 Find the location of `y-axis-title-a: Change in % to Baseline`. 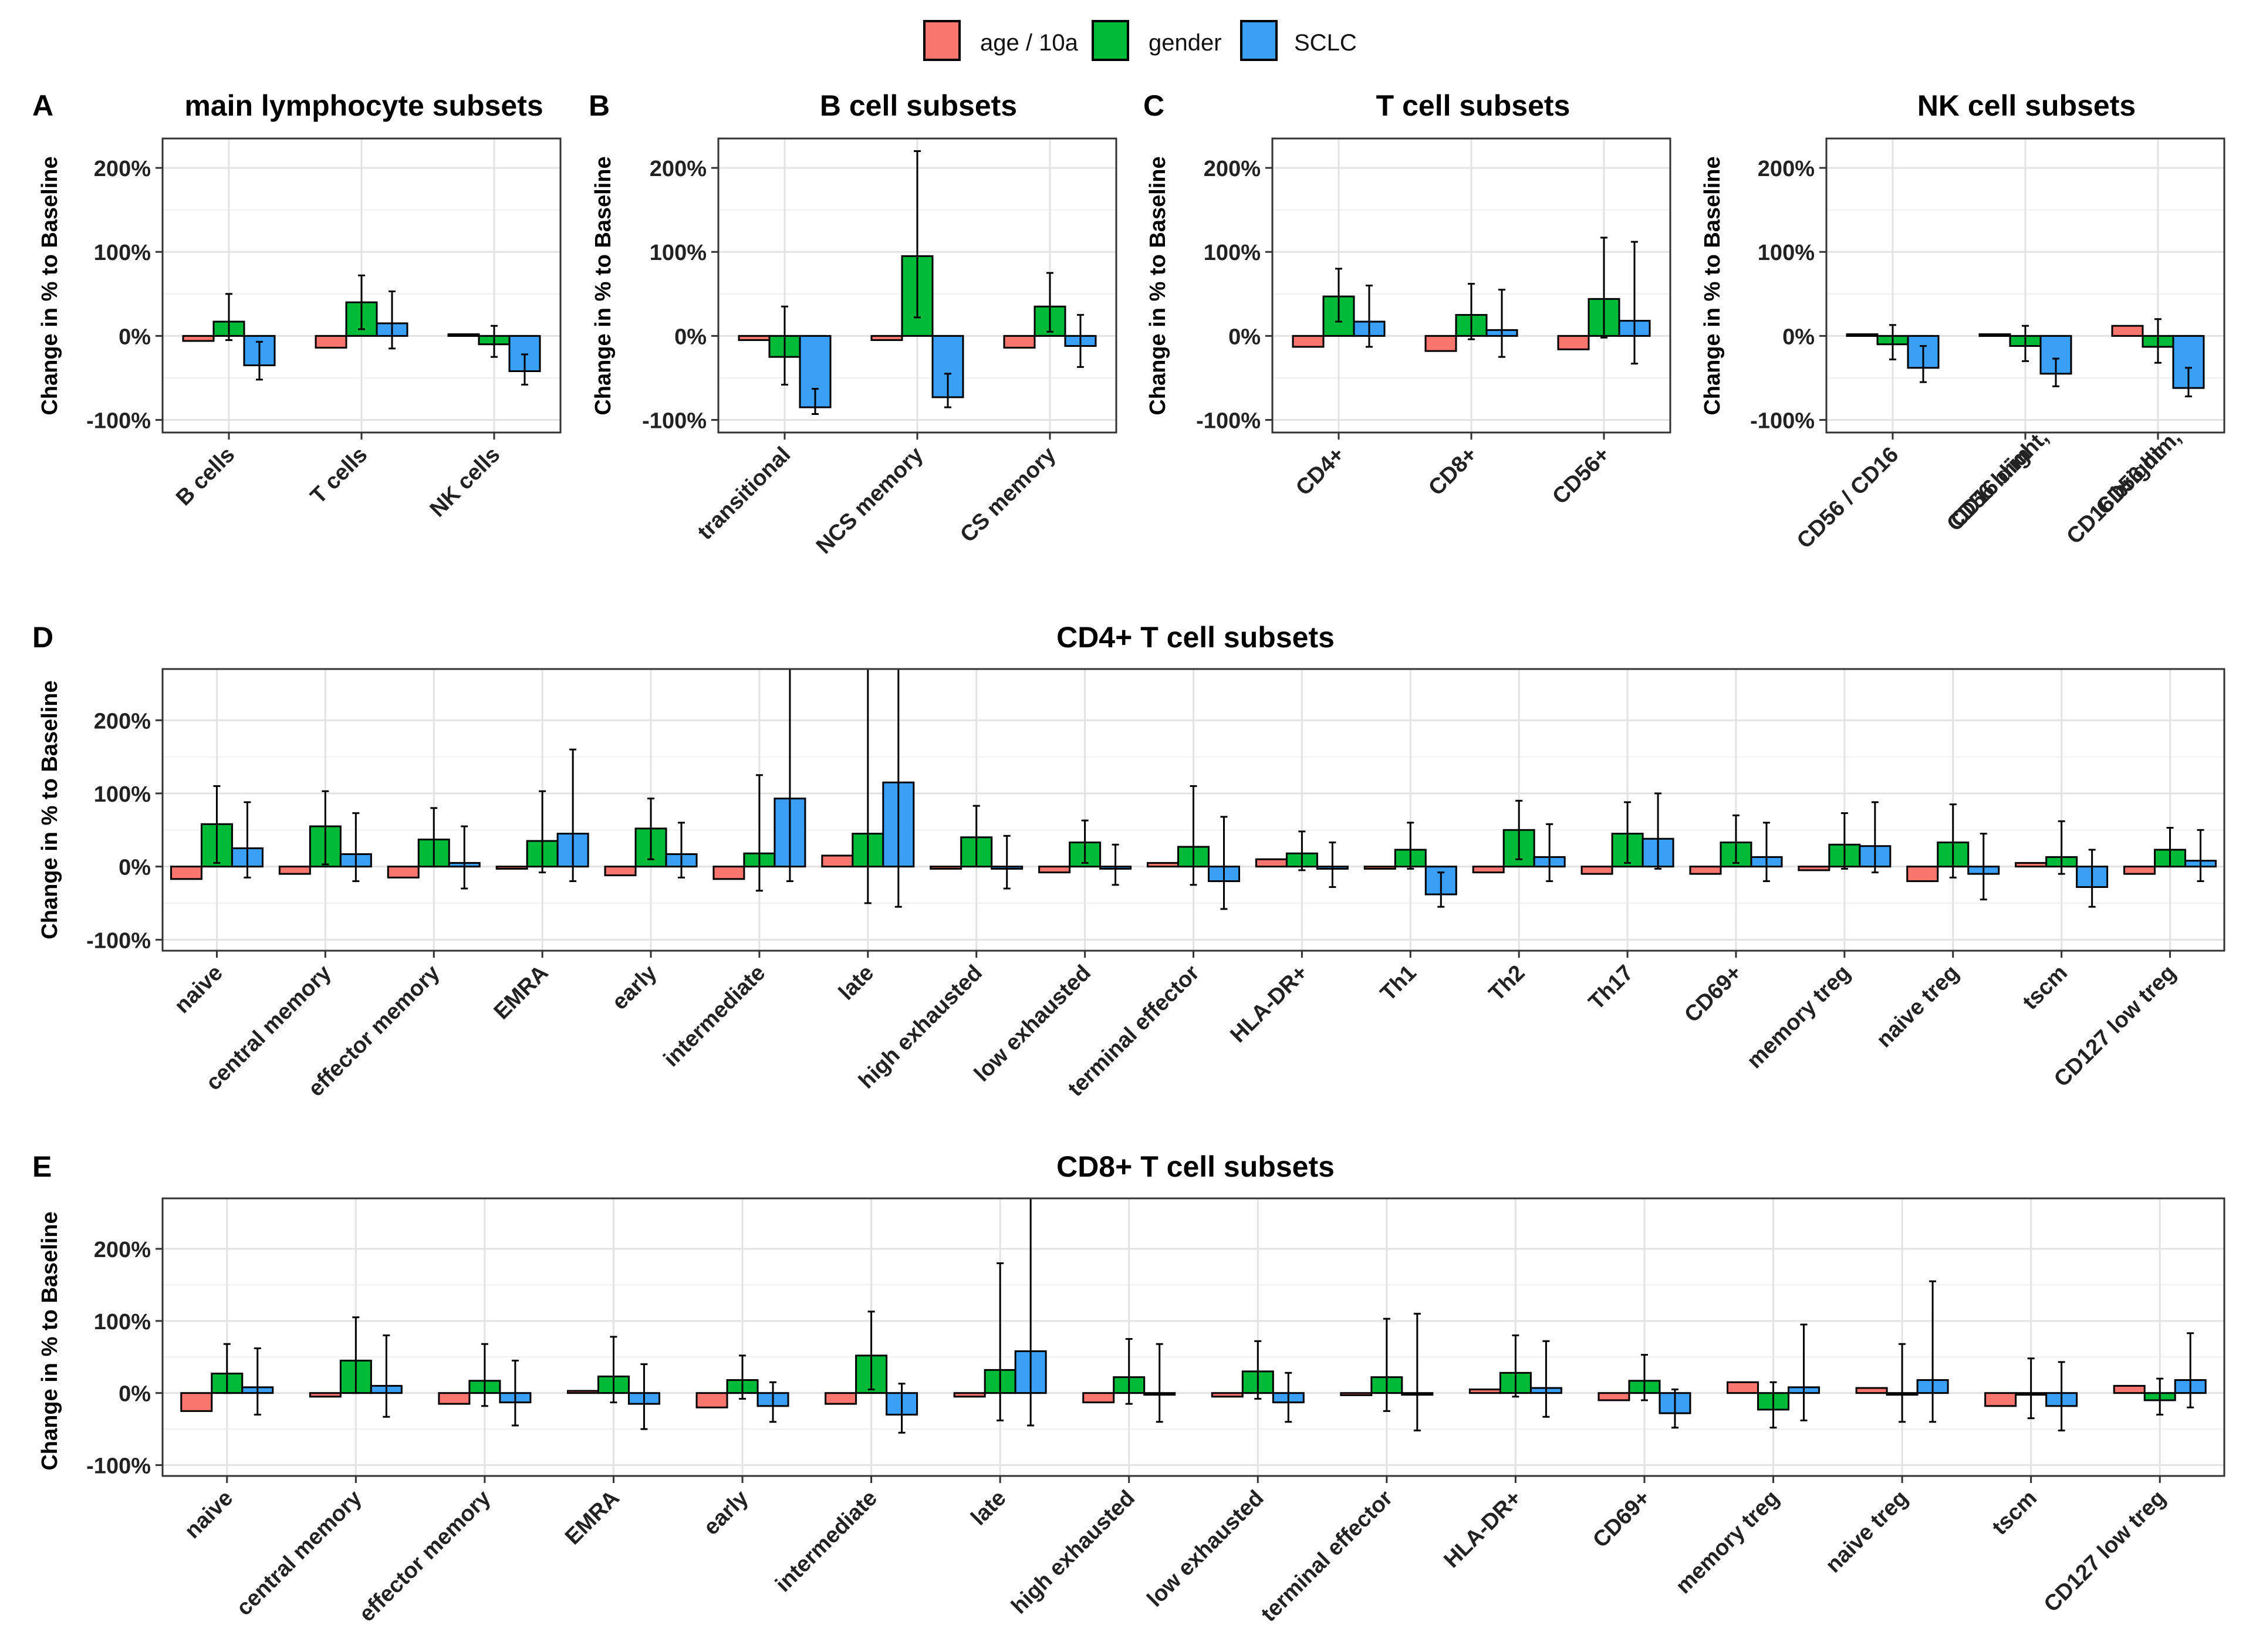

y-axis-title-a: Change in % to Baseline is located at coordinates (50, 285).